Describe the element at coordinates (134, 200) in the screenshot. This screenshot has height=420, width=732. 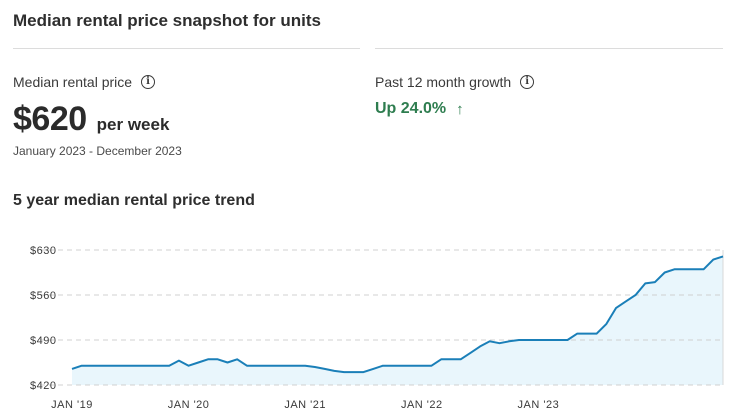
I see `trend-title: 5 year median rental price trend` at that location.